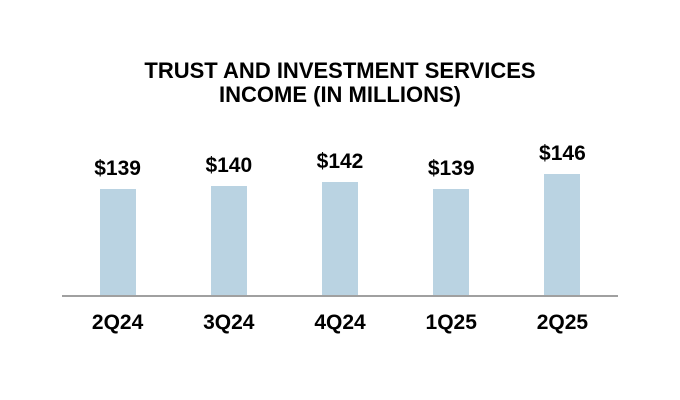 The height and width of the screenshot is (400, 680). I want to click on chart-title-line-2: INCOME (IN MILLIONS), so click(340, 94).